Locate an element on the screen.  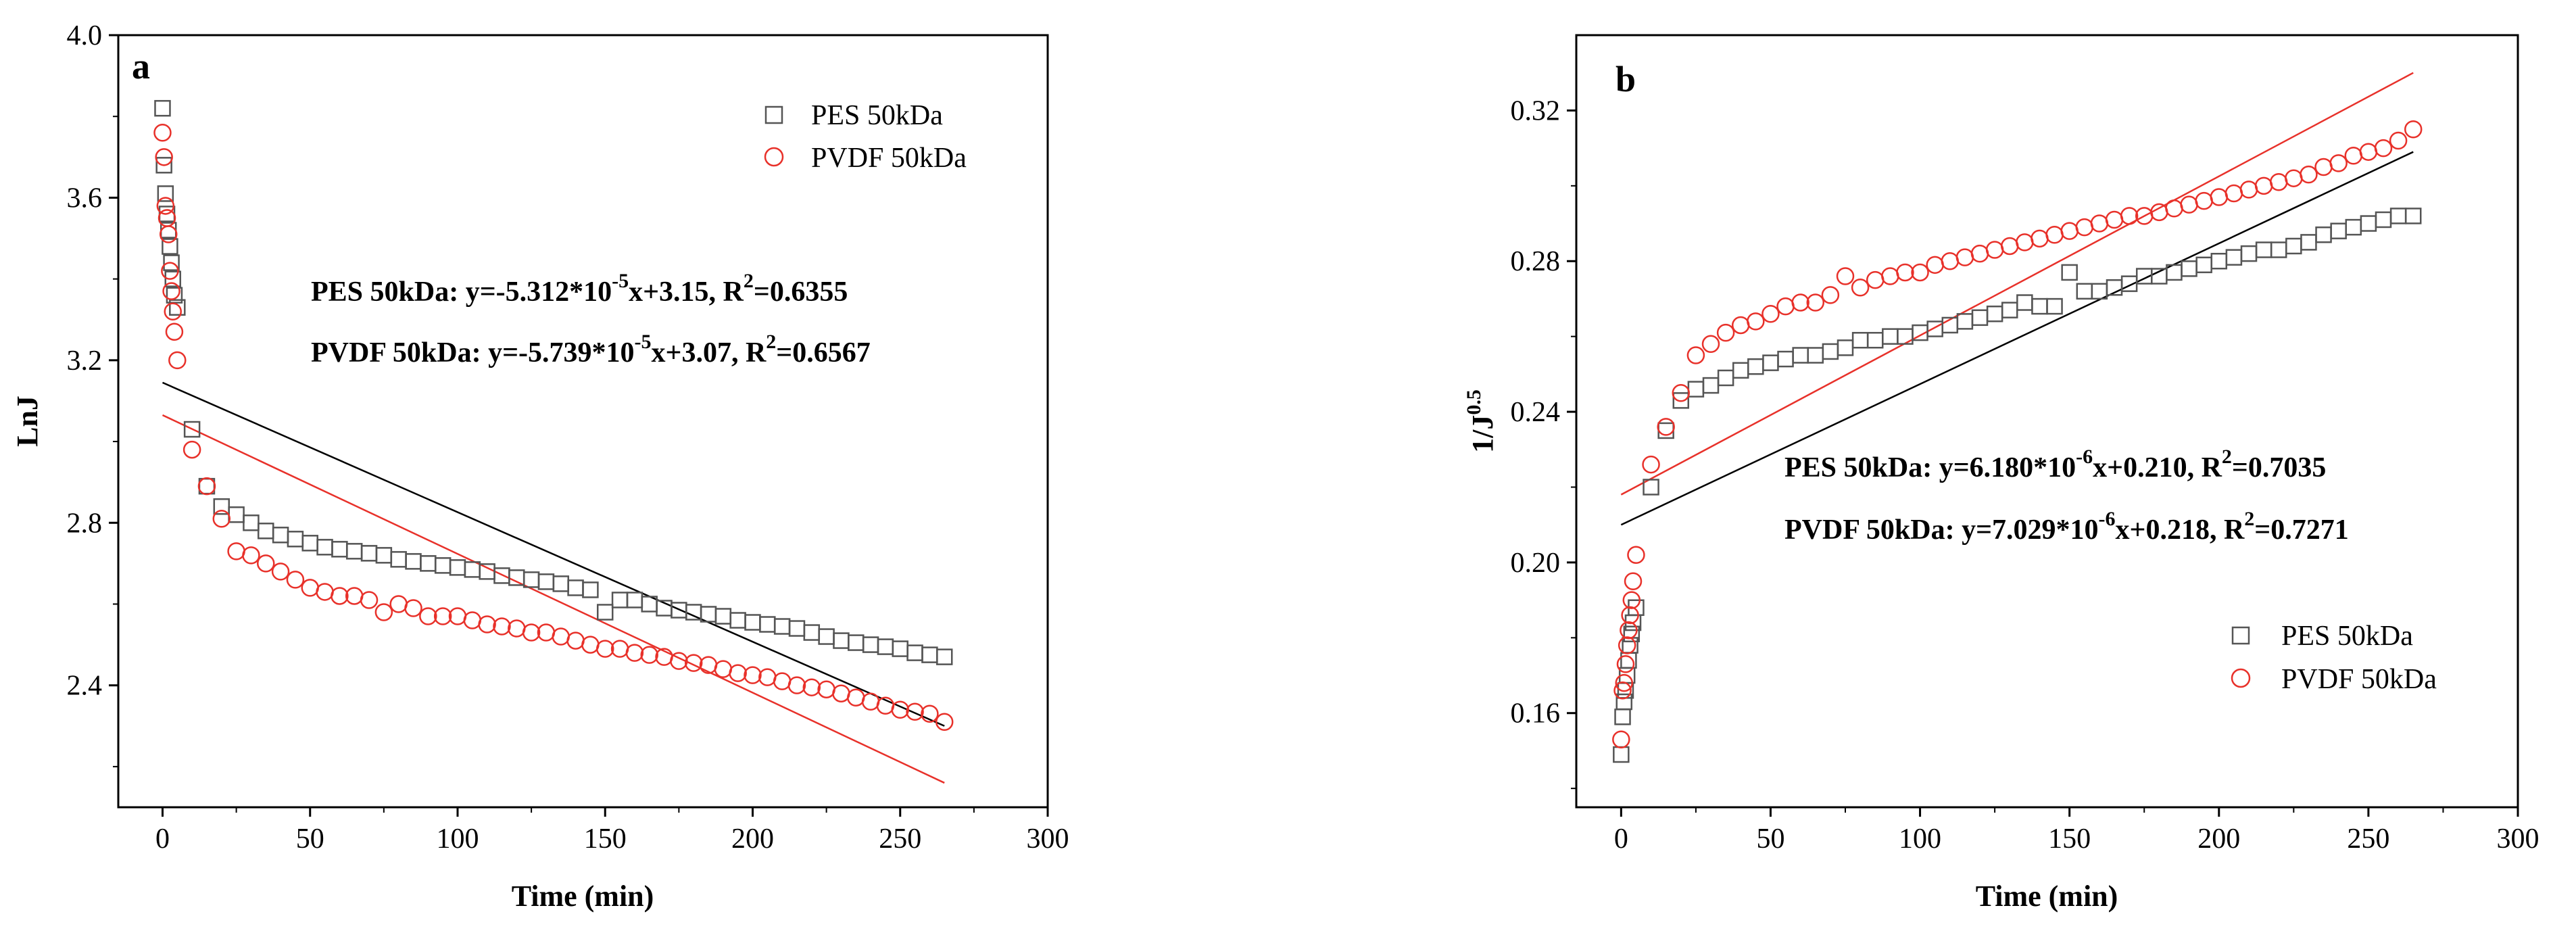
panel-b-y-ticks: 0.16 0.20 0.24 0.28 0.32 is located at coordinates (1543, 442).